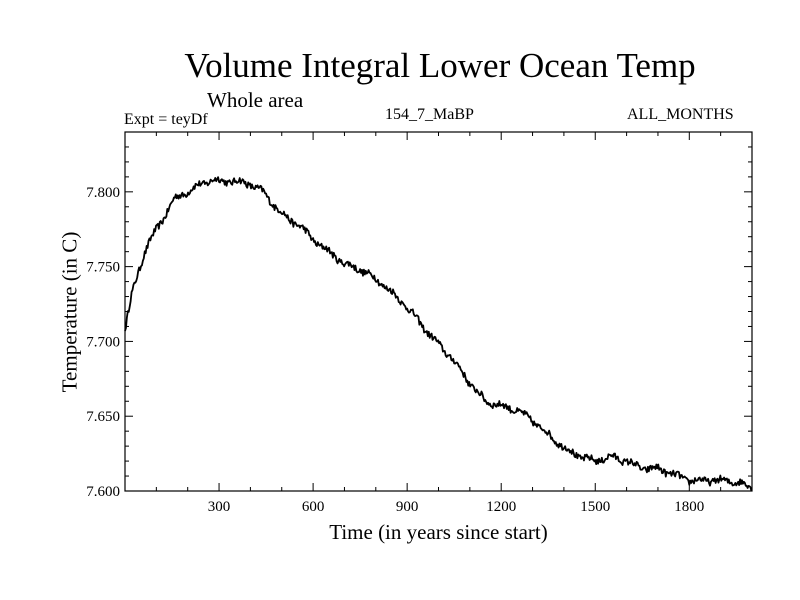 The height and width of the screenshot is (600, 800). What do you see at coordinates (595, 507) in the screenshot?
I see `x-tick-label: 1500` at bounding box center [595, 507].